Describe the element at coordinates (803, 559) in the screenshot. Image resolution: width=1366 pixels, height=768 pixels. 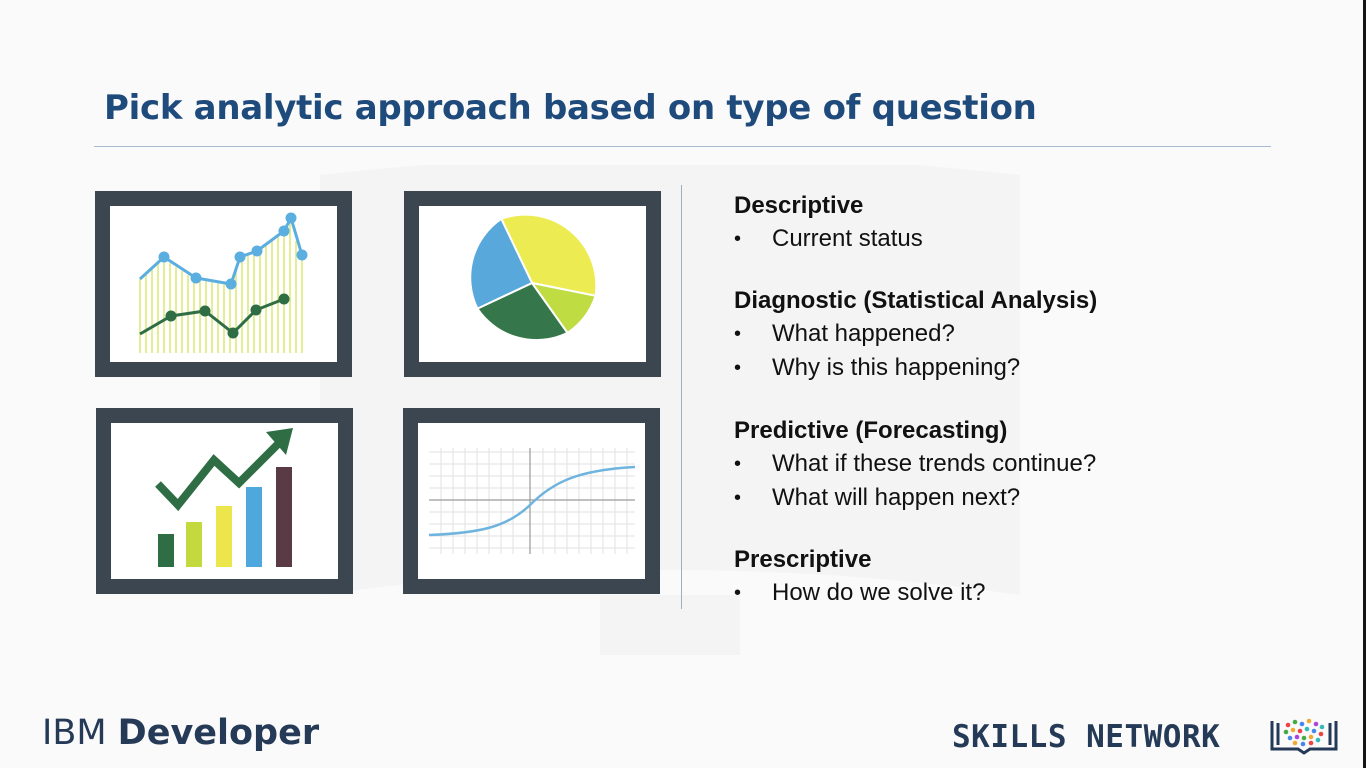
I see `section-heading: Prescriptive` at that location.